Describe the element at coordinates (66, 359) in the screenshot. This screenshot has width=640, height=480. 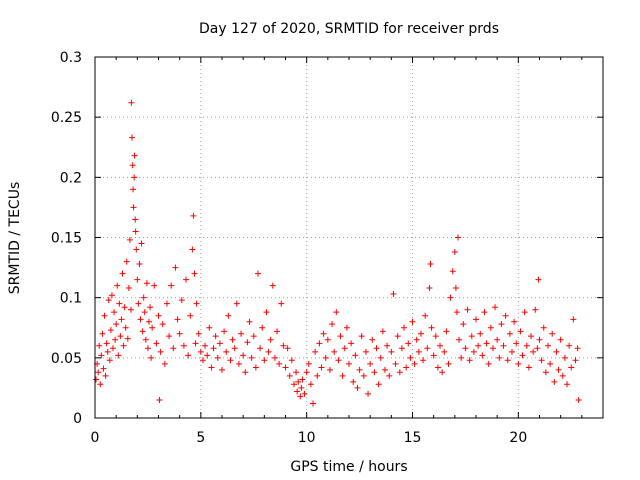
I see `y-tick-label: 0.05` at that location.